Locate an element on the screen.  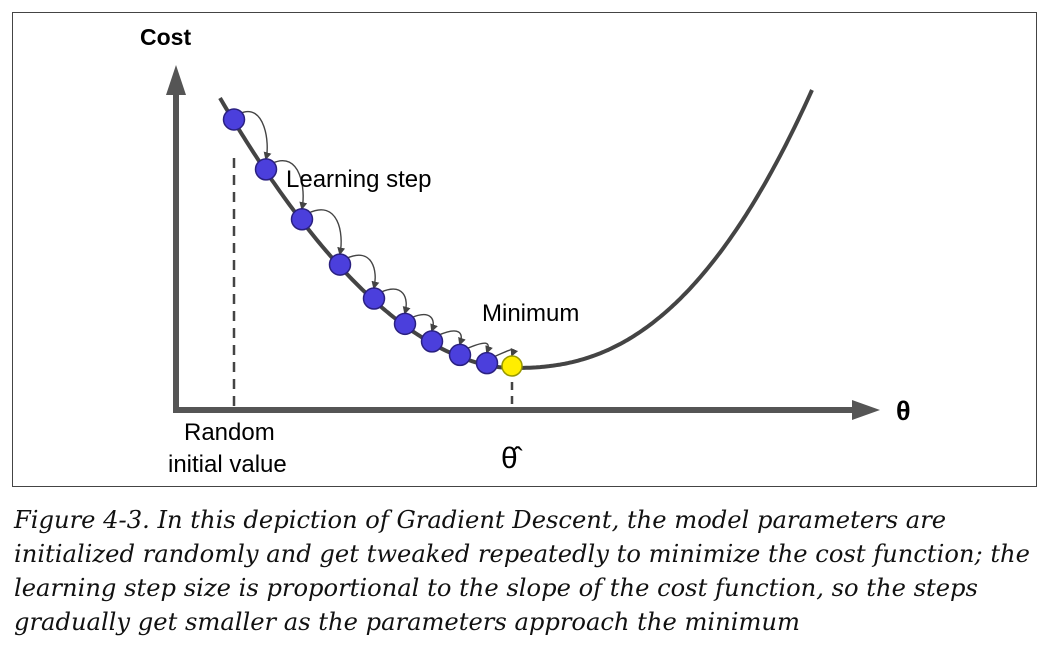
initial-value-label: initial value is located at coordinates (227, 464).